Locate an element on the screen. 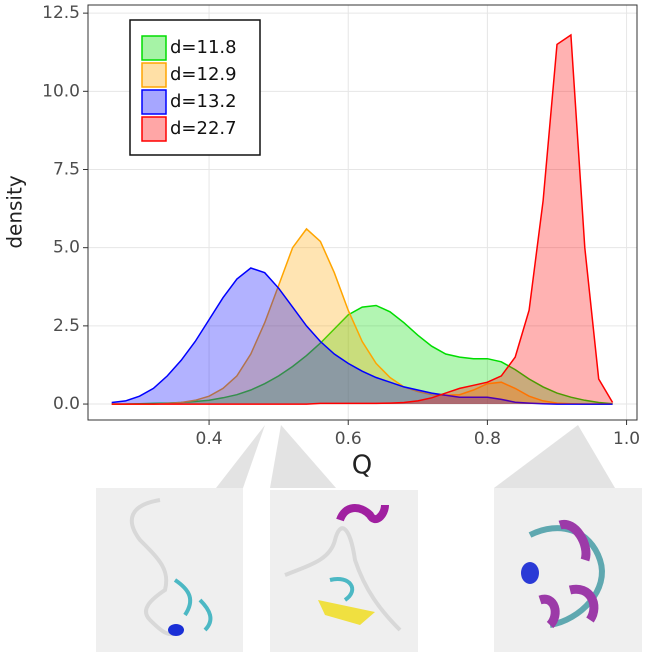 Image resolution: width=647 pixels, height=664 pixels. density-line is located at coordinates (362, 354).